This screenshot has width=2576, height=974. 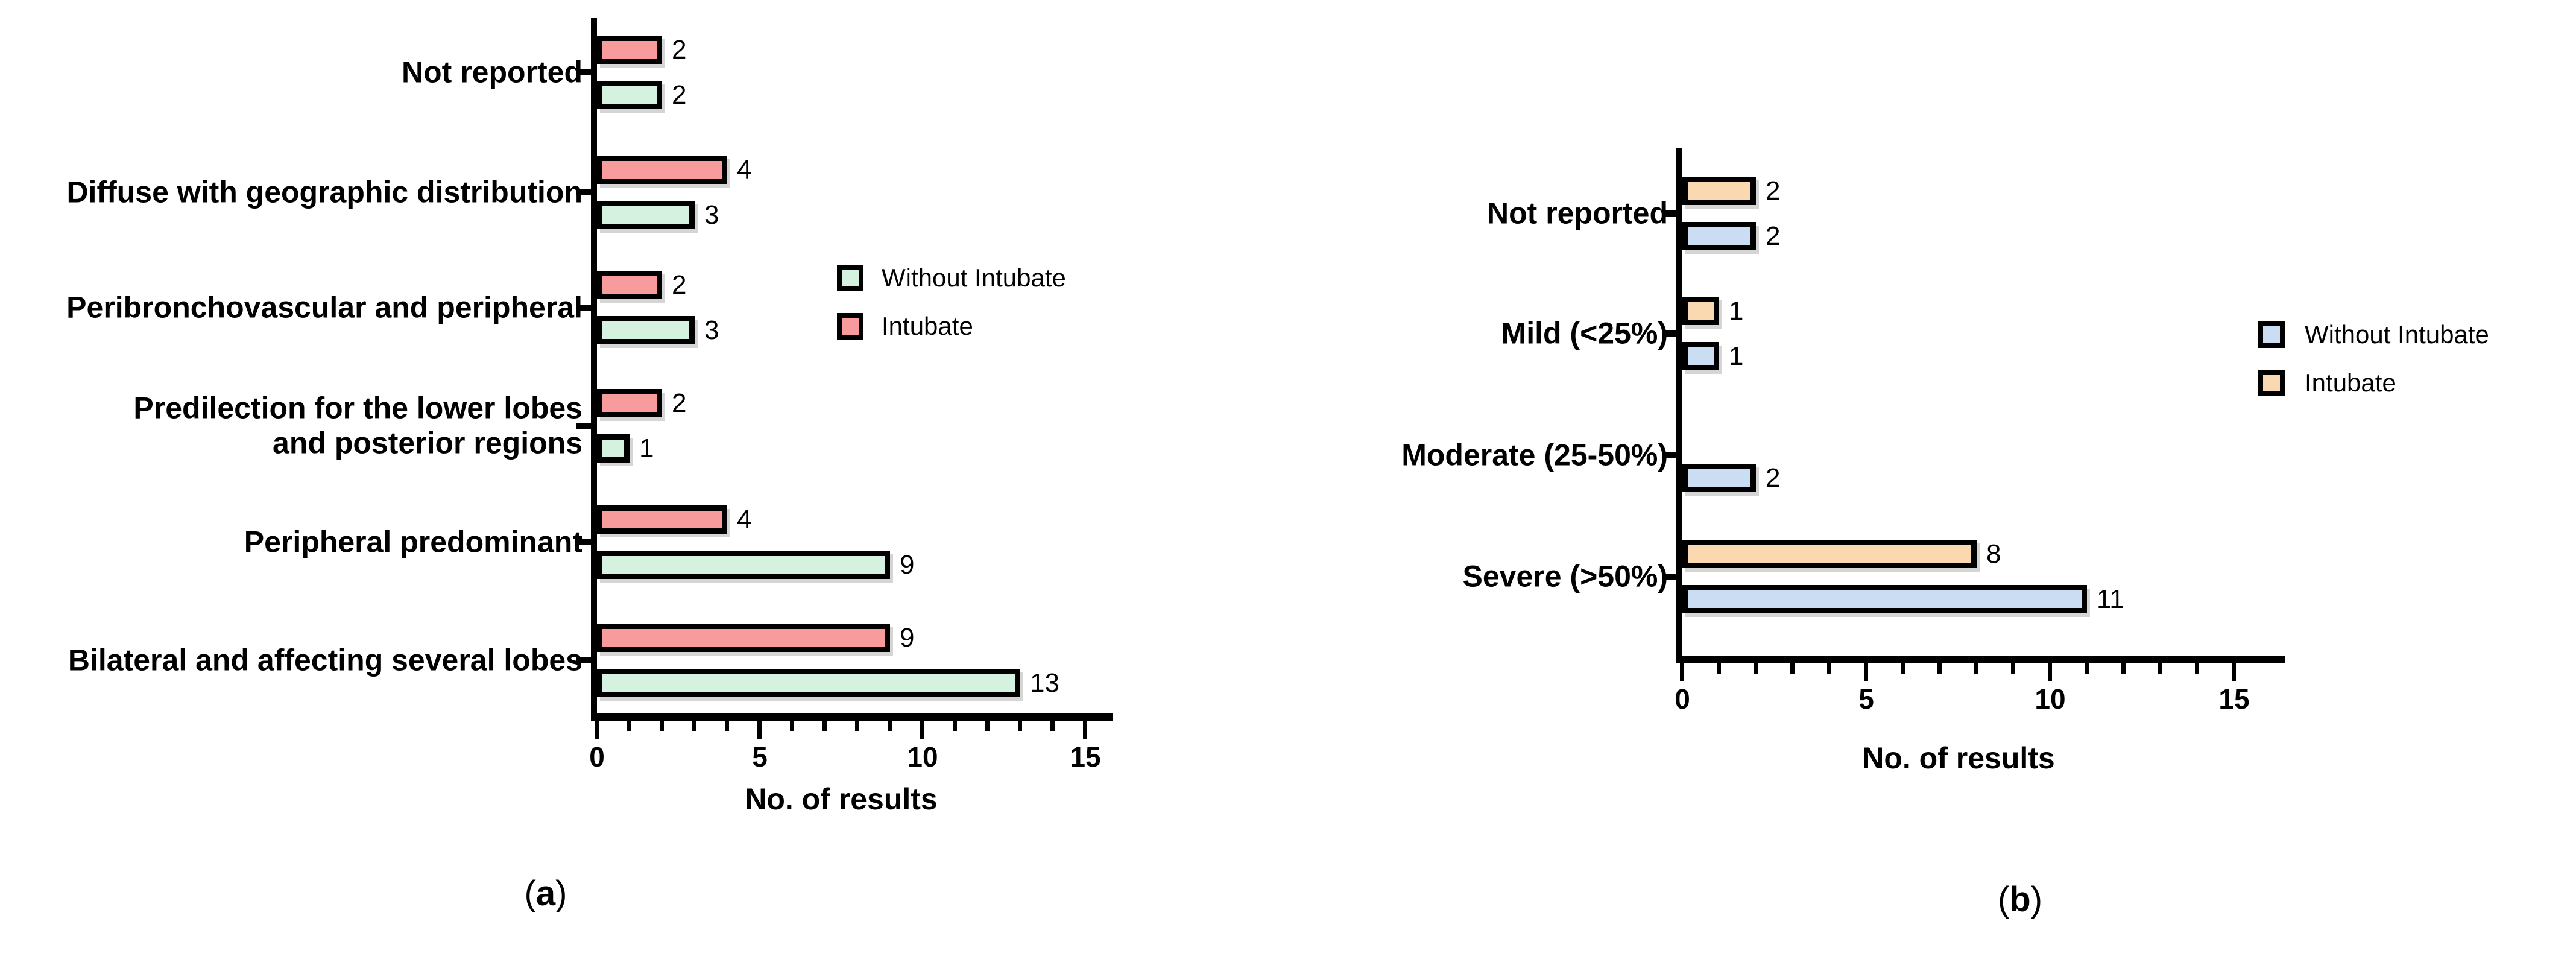 What do you see at coordinates (2350, 383) in the screenshot?
I see `legend-label: Intubate` at bounding box center [2350, 383].